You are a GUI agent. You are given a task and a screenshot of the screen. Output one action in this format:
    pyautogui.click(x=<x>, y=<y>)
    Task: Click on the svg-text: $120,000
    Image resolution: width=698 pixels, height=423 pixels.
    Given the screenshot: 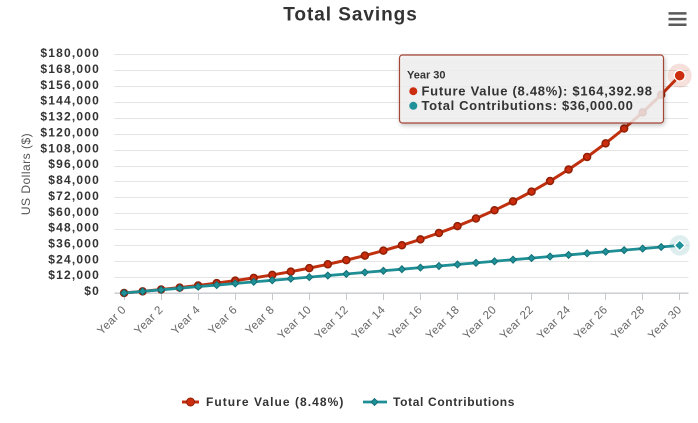 What is the action you would take?
    pyautogui.click(x=70, y=132)
    